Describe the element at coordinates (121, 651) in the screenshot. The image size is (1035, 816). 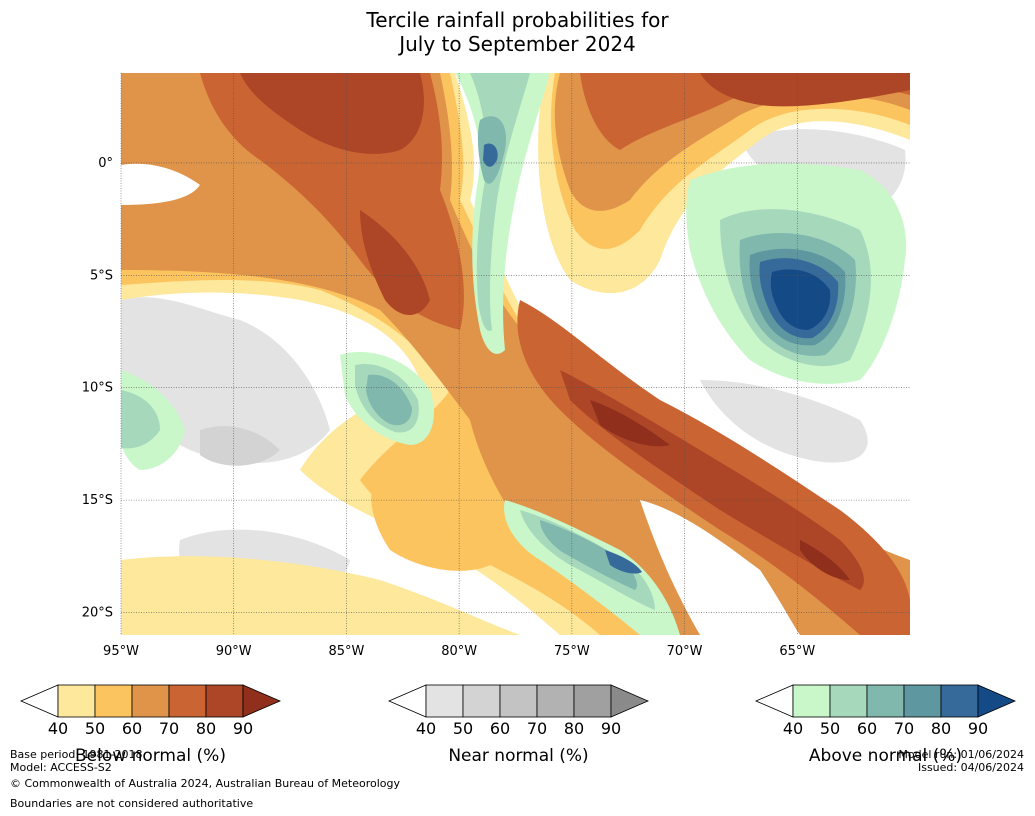
I see `lon-tick-label: 95°W` at that location.